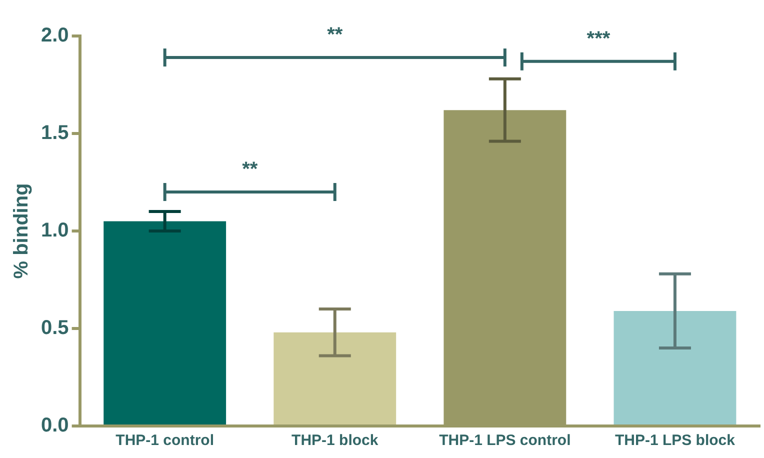 The width and height of the screenshot is (764, 458). What do you see at coordinates (54, 328) in the screenshot?
I see `y-tick-label: 0.5` at bounding box center [54, 328].